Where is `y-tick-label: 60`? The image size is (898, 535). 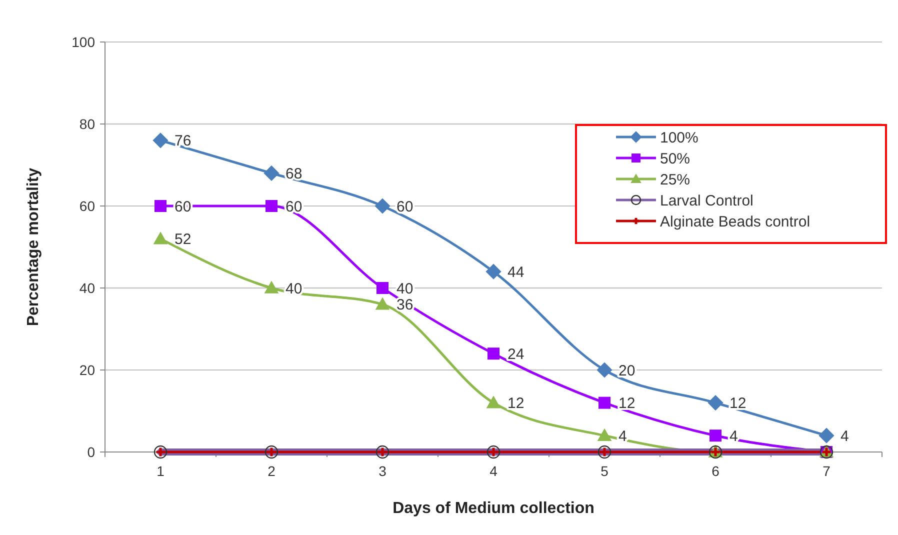 y-tick-label: 60 is located at coordinates (87, 206).